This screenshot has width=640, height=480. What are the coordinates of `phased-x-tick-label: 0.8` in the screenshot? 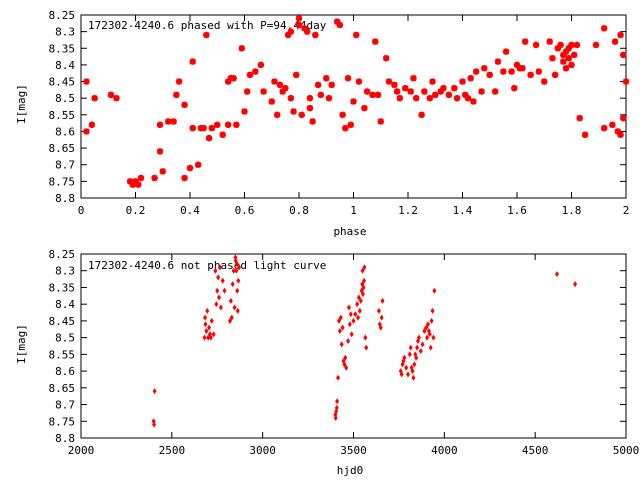 It's located at (299, 210).